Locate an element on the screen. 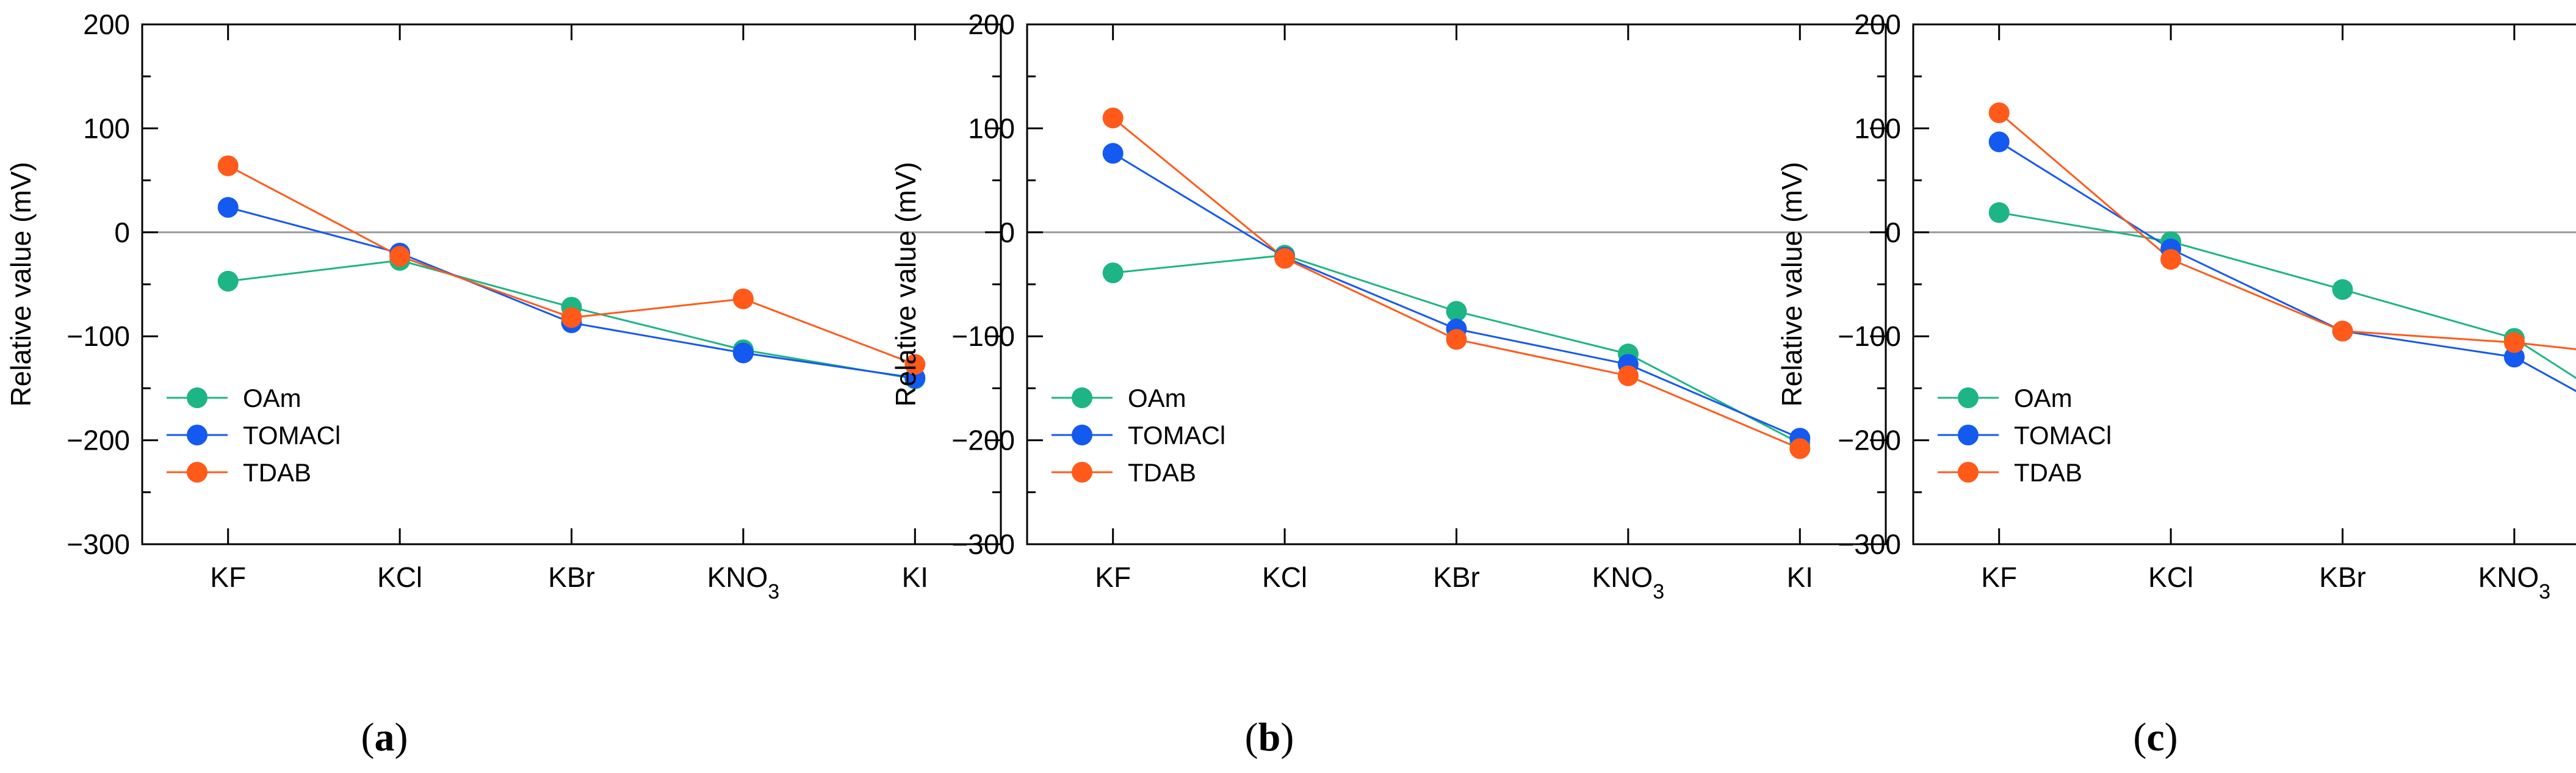 Image resolution: width=2576 pixels, height=773 pixels. panel-label: (a) is located at coordinates (384, 737).